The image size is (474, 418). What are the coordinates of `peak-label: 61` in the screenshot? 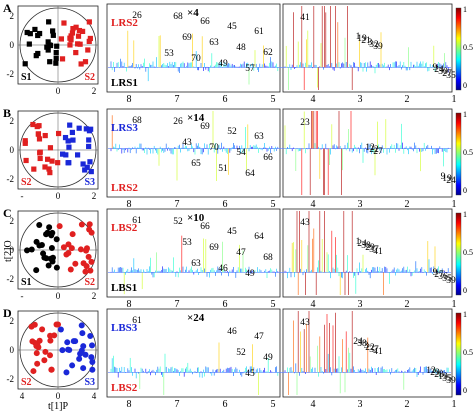 It's located at (137, 321).